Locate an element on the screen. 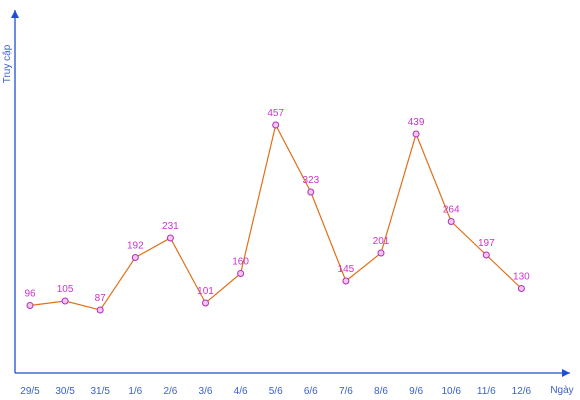 This screenshot has height=400, width=580. data-label: 457 is located at coordinates (275, 113).